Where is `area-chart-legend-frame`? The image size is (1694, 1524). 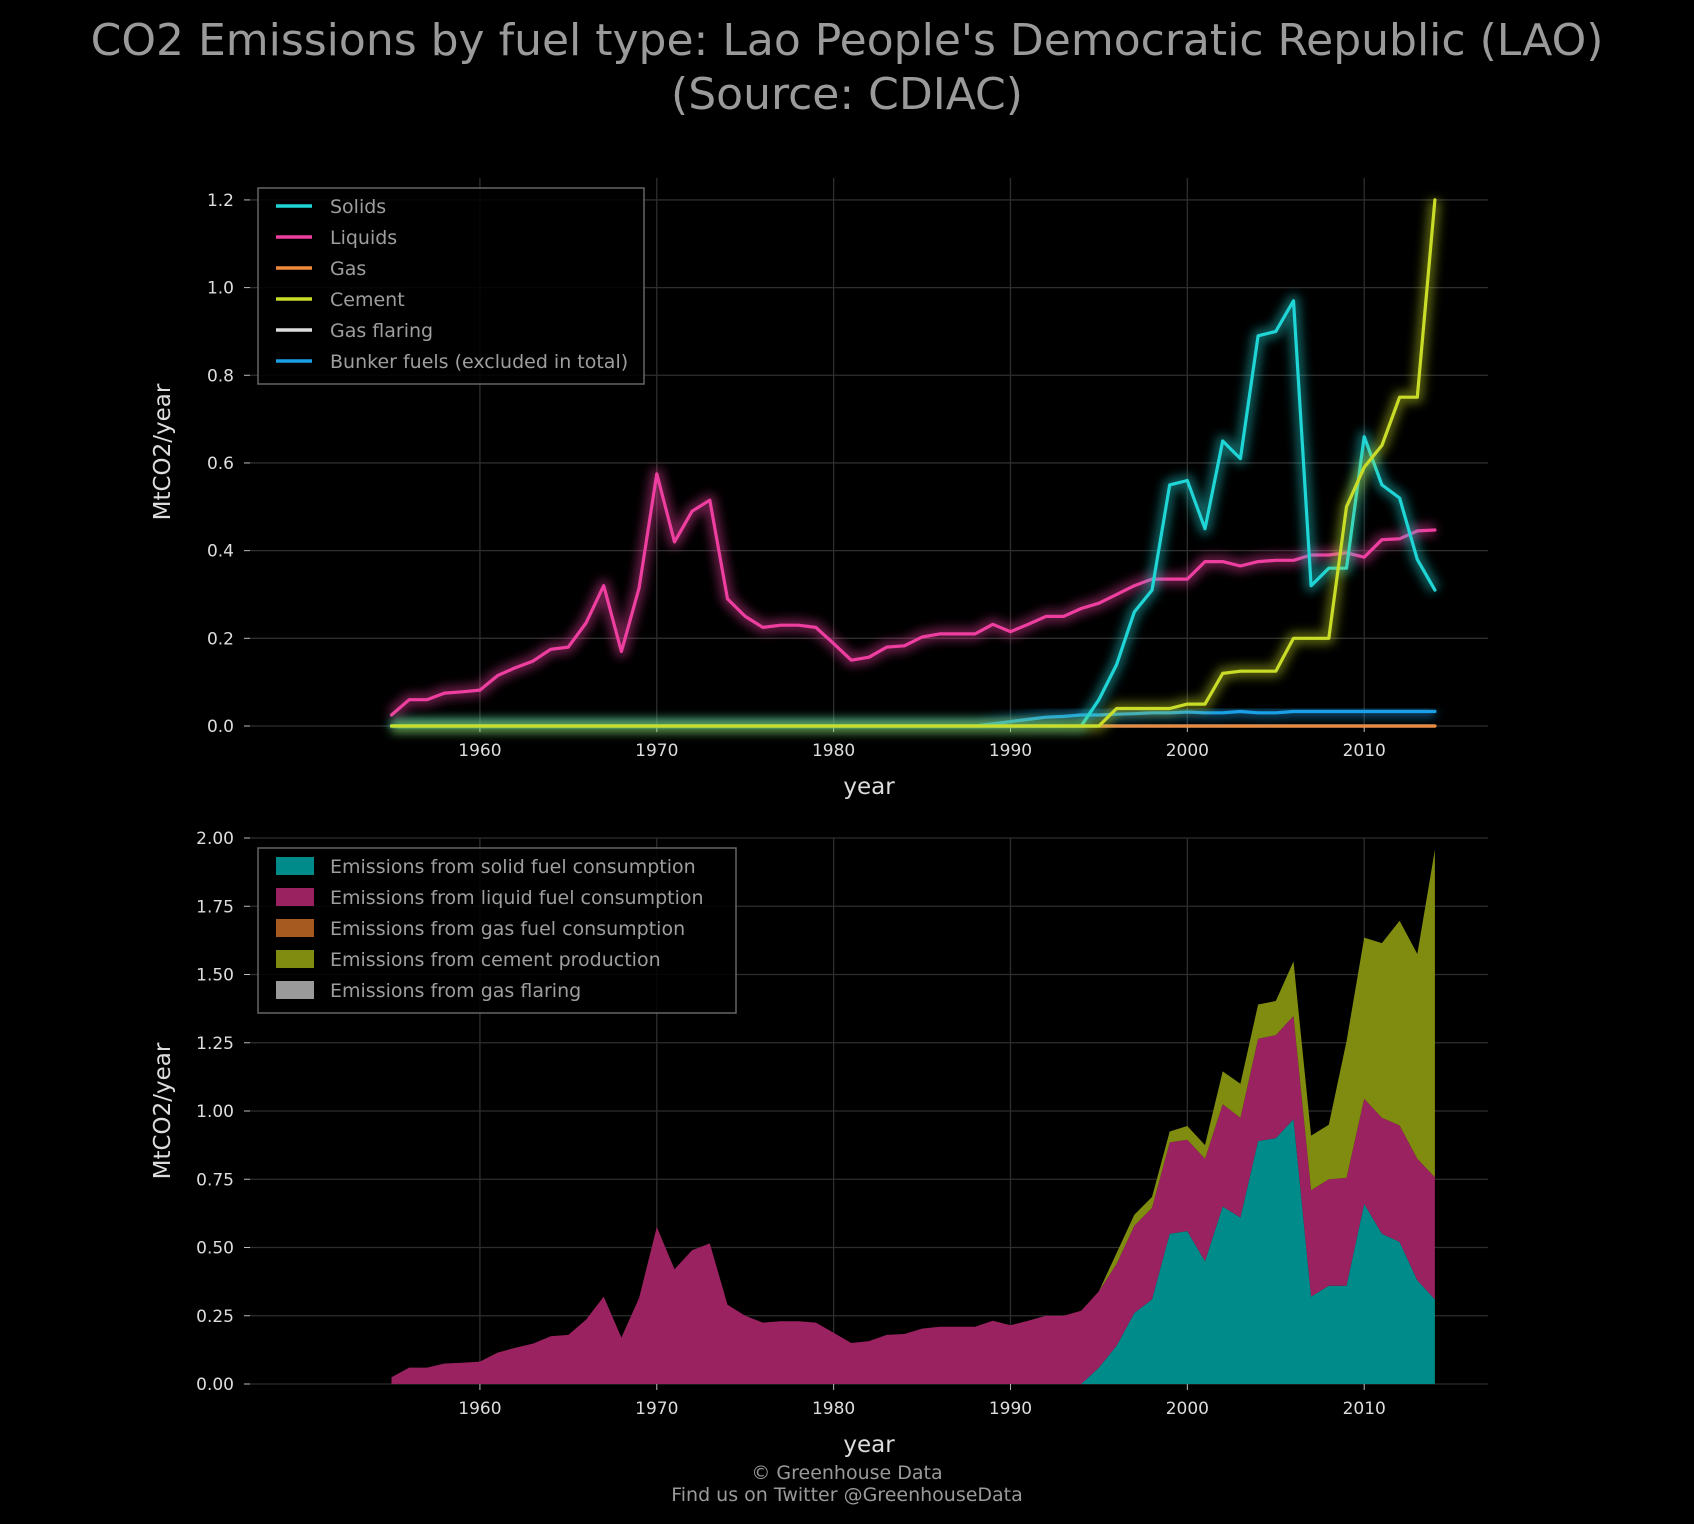
area-chart-legend-frame is located at coordinates (497, 930).